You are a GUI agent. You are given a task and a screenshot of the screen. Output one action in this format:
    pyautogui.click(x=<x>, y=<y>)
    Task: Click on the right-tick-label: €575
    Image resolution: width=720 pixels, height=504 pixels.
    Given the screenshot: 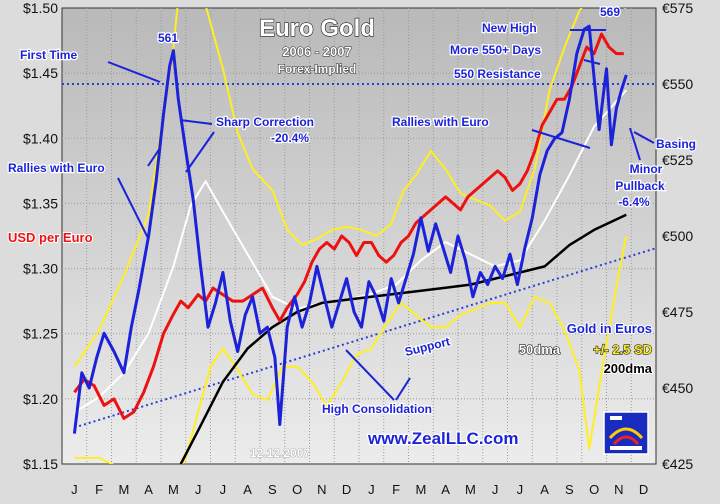 What is the action you would take?
    pyautogui.click(x=677, y=8)
    